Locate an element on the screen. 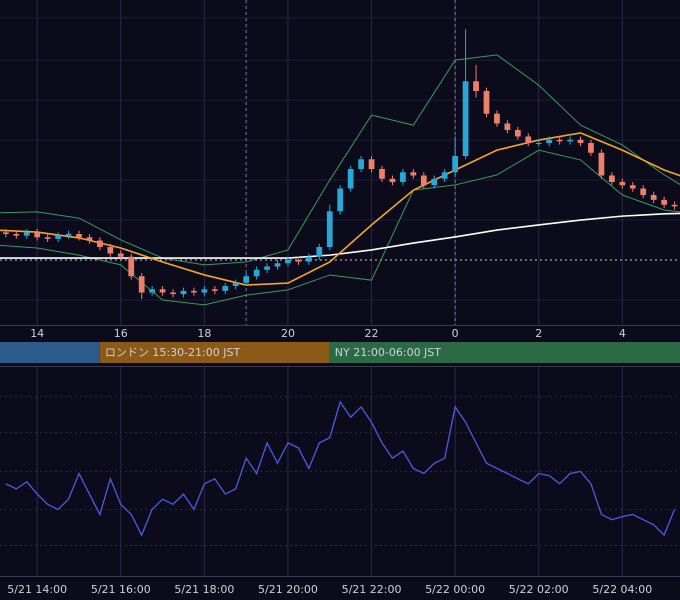  x-tick-label: 20 is located at coordinates (288, 333).